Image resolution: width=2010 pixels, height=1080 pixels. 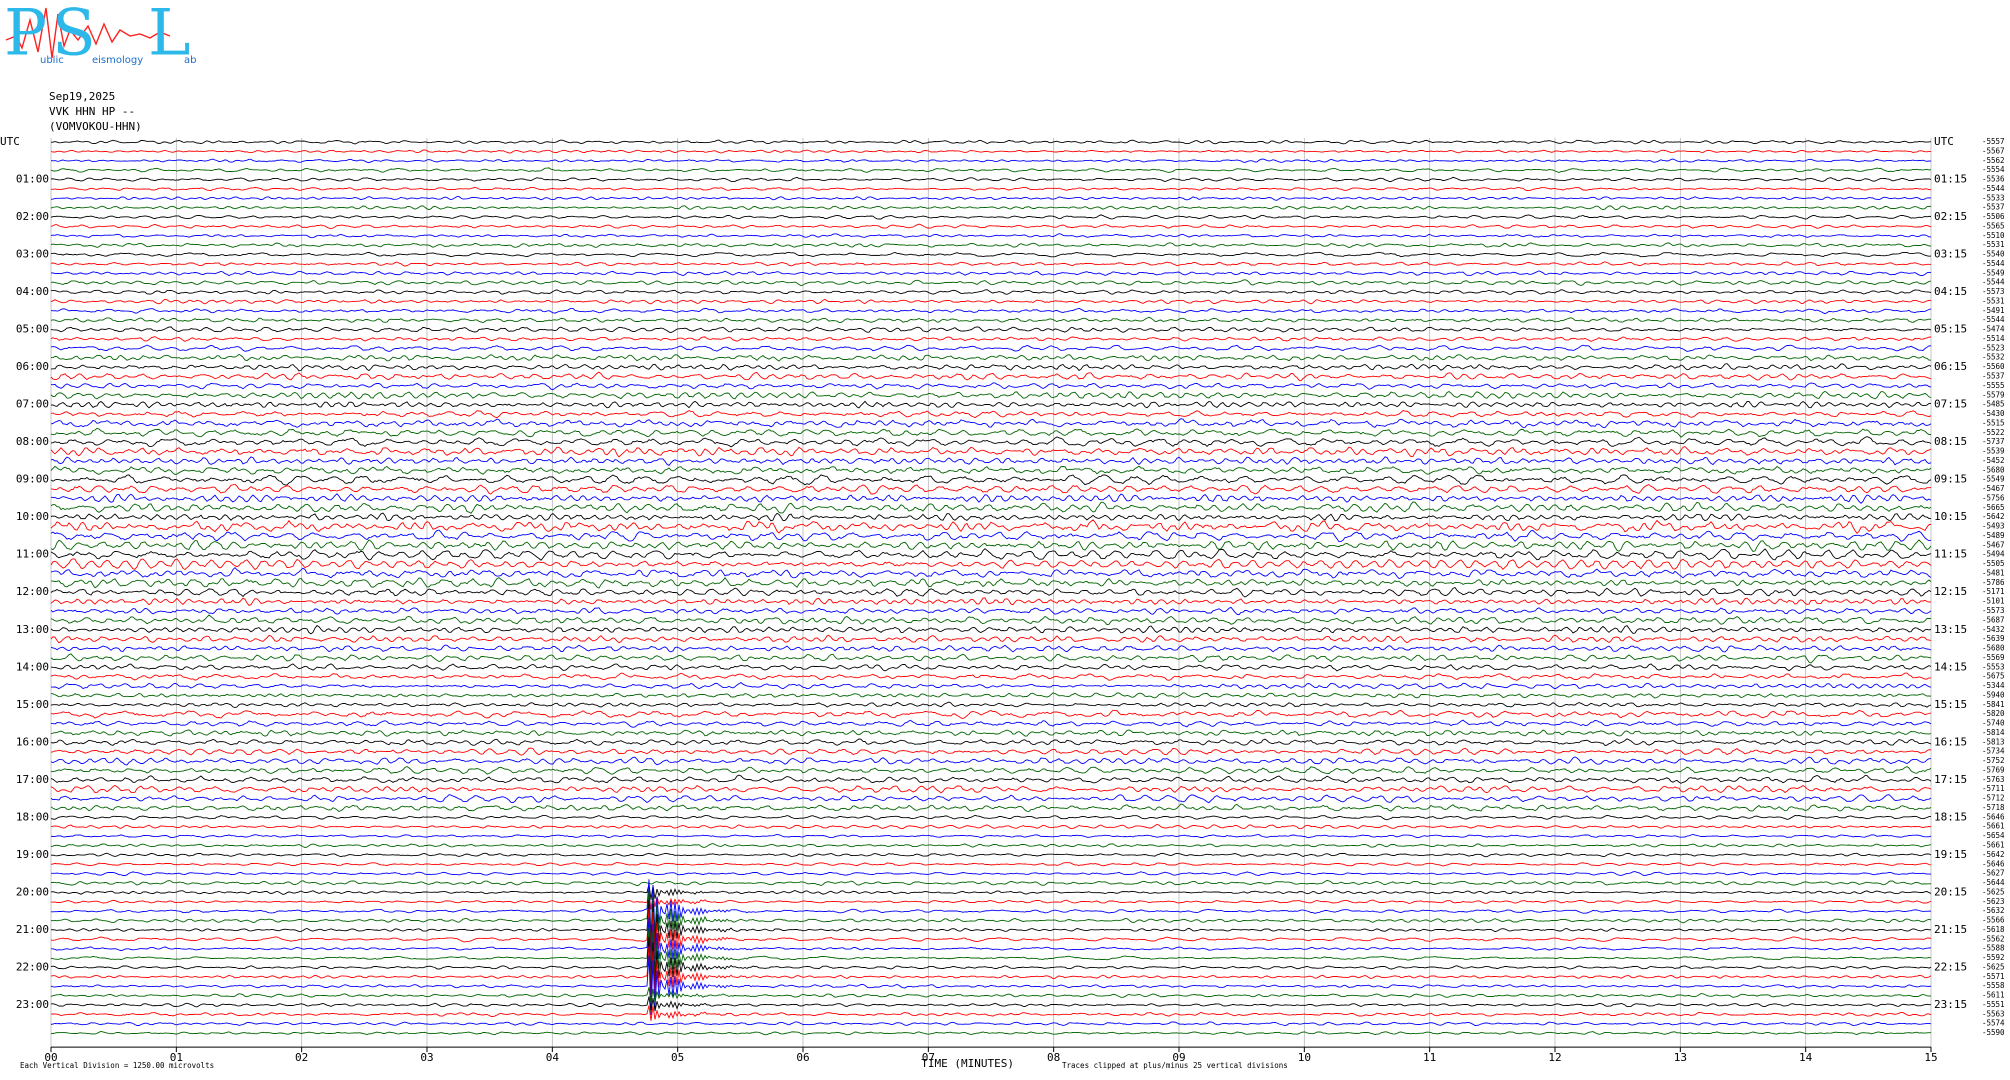 I want to click on x-tick-label: 13, so click(x=1680, y=1057).